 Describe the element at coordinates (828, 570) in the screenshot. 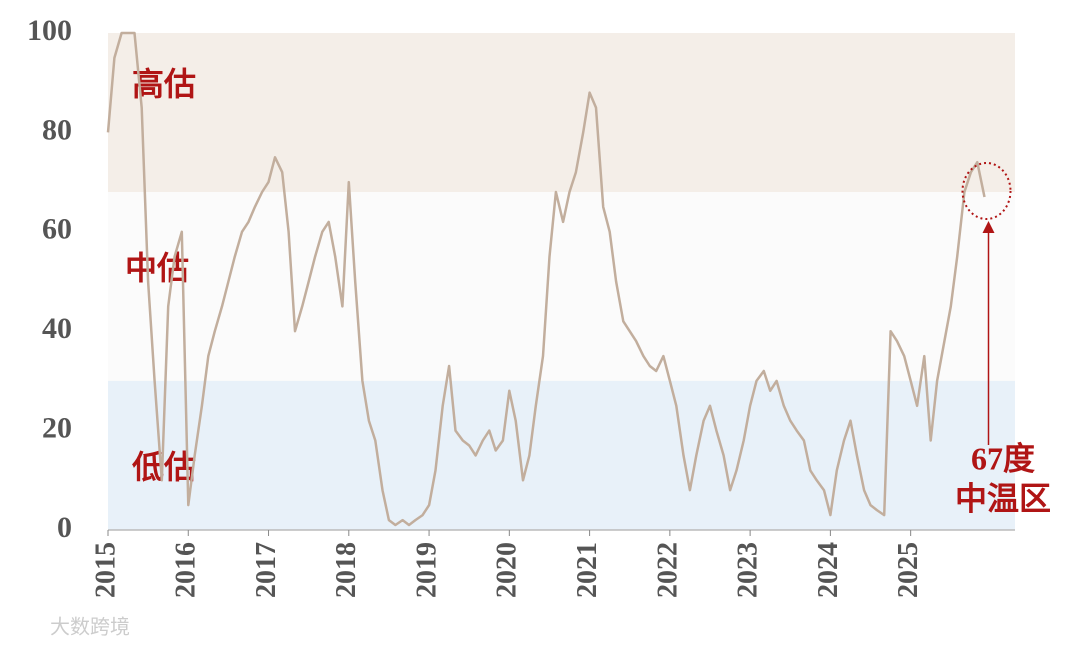

I see `x-tick-label: 2024` at that location.